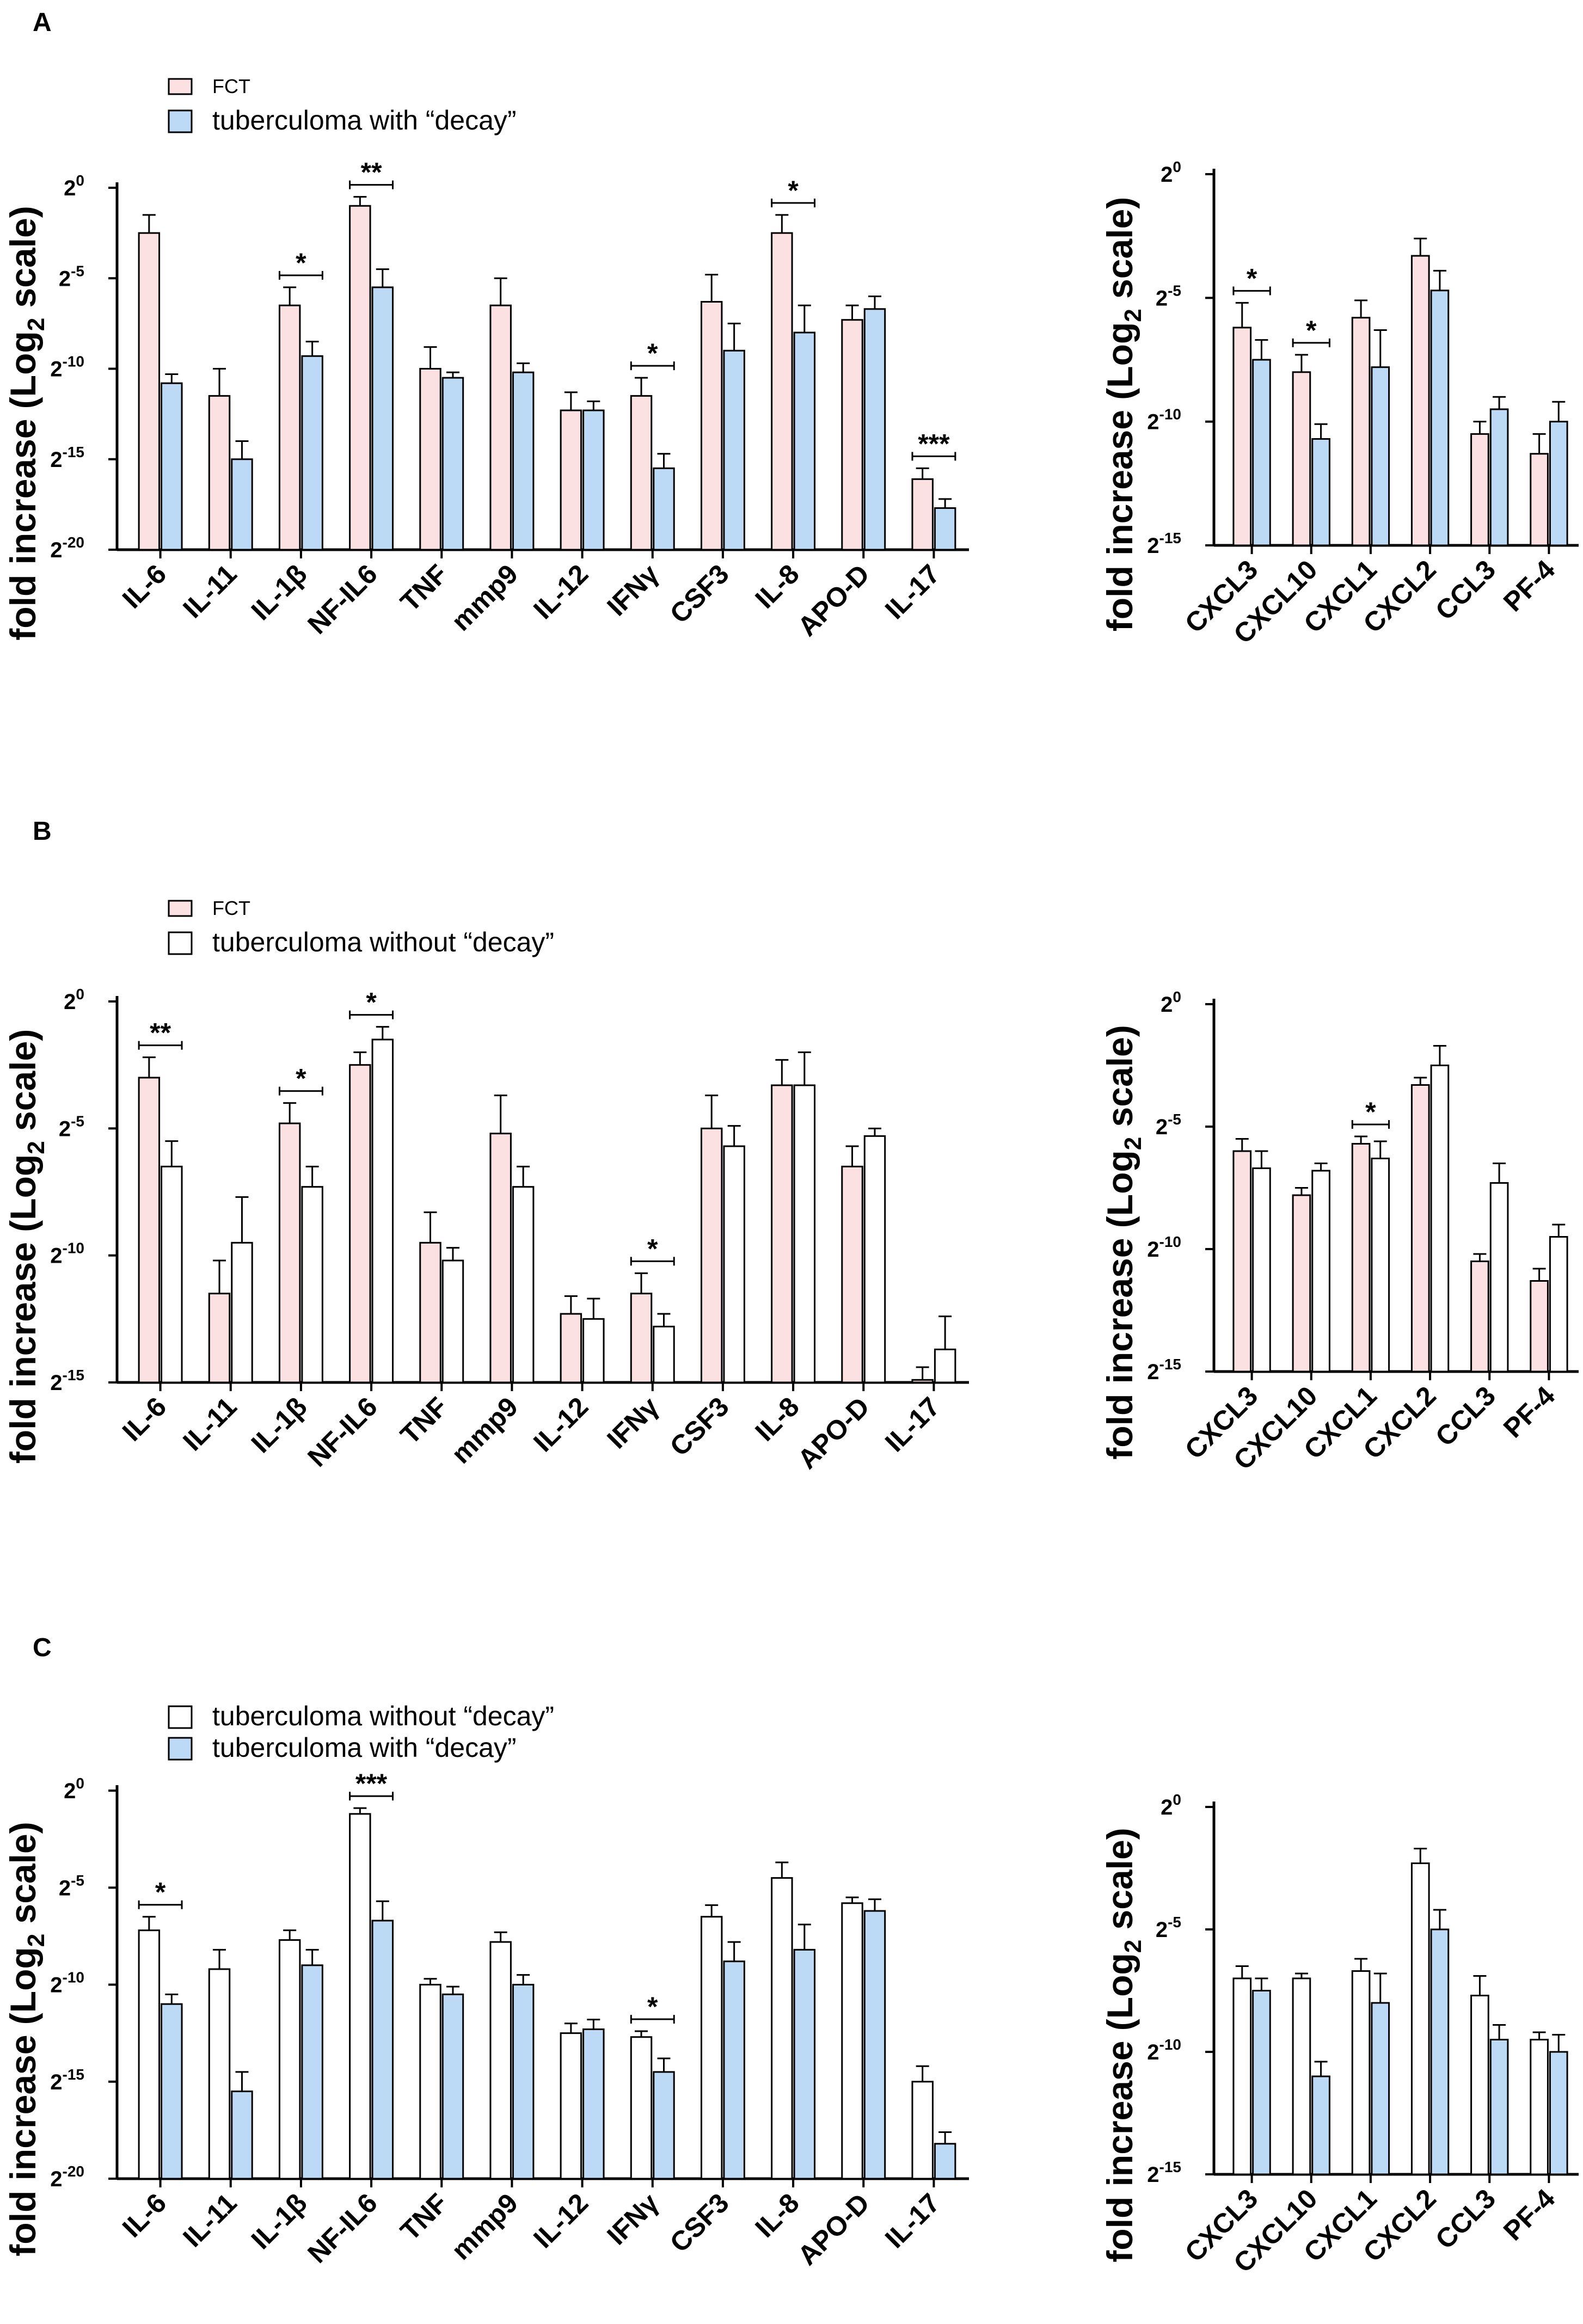  I want to click on panel-letter-b: B, so click(42, 831).